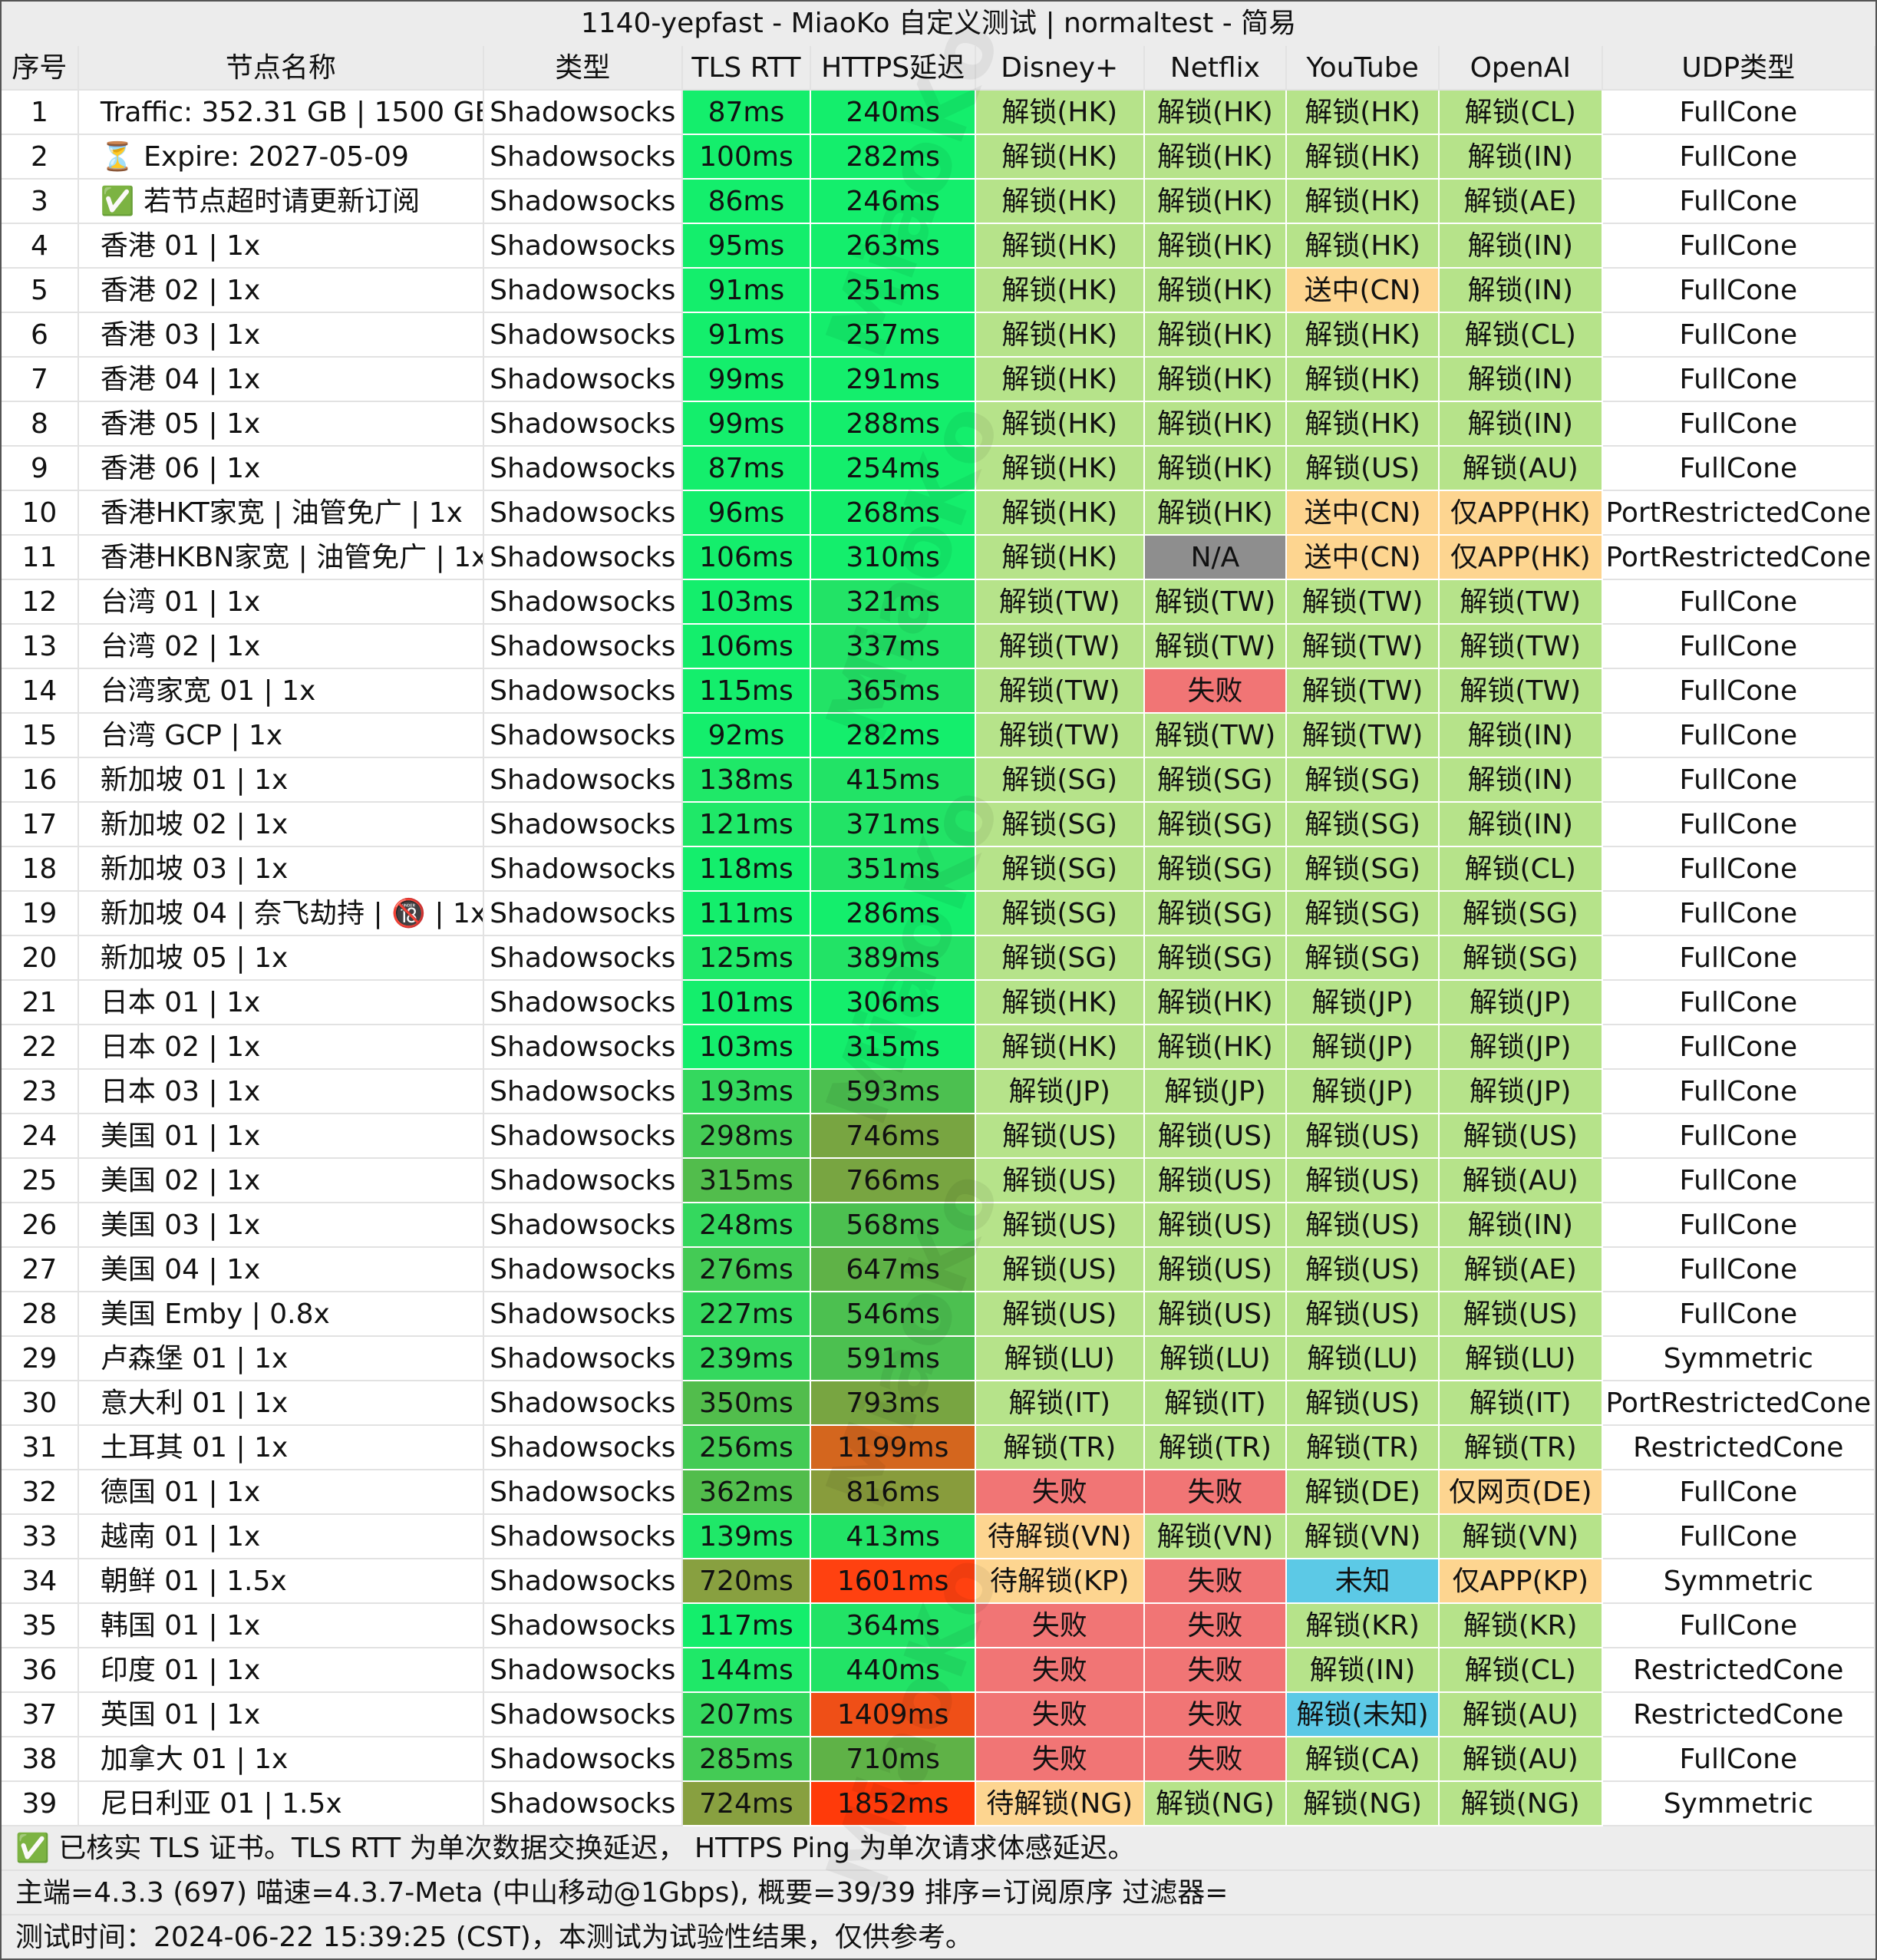 The height and width of the screenshot is (1960, 1877). Describe the element at coordinates (1216, 1403) in the screenshot. I see `table-cell: 解锁(IT)` at that location.